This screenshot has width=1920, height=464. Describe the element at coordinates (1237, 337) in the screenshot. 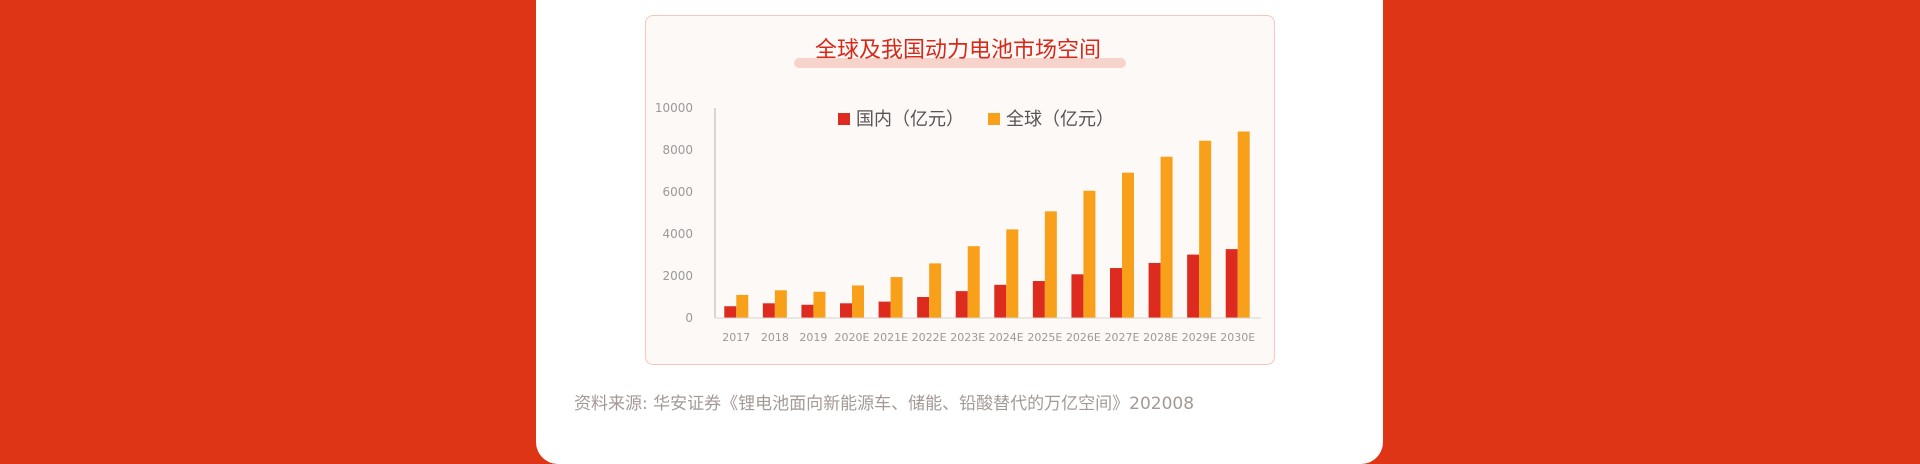

I see `x-tick-label: 2030E` at that location.